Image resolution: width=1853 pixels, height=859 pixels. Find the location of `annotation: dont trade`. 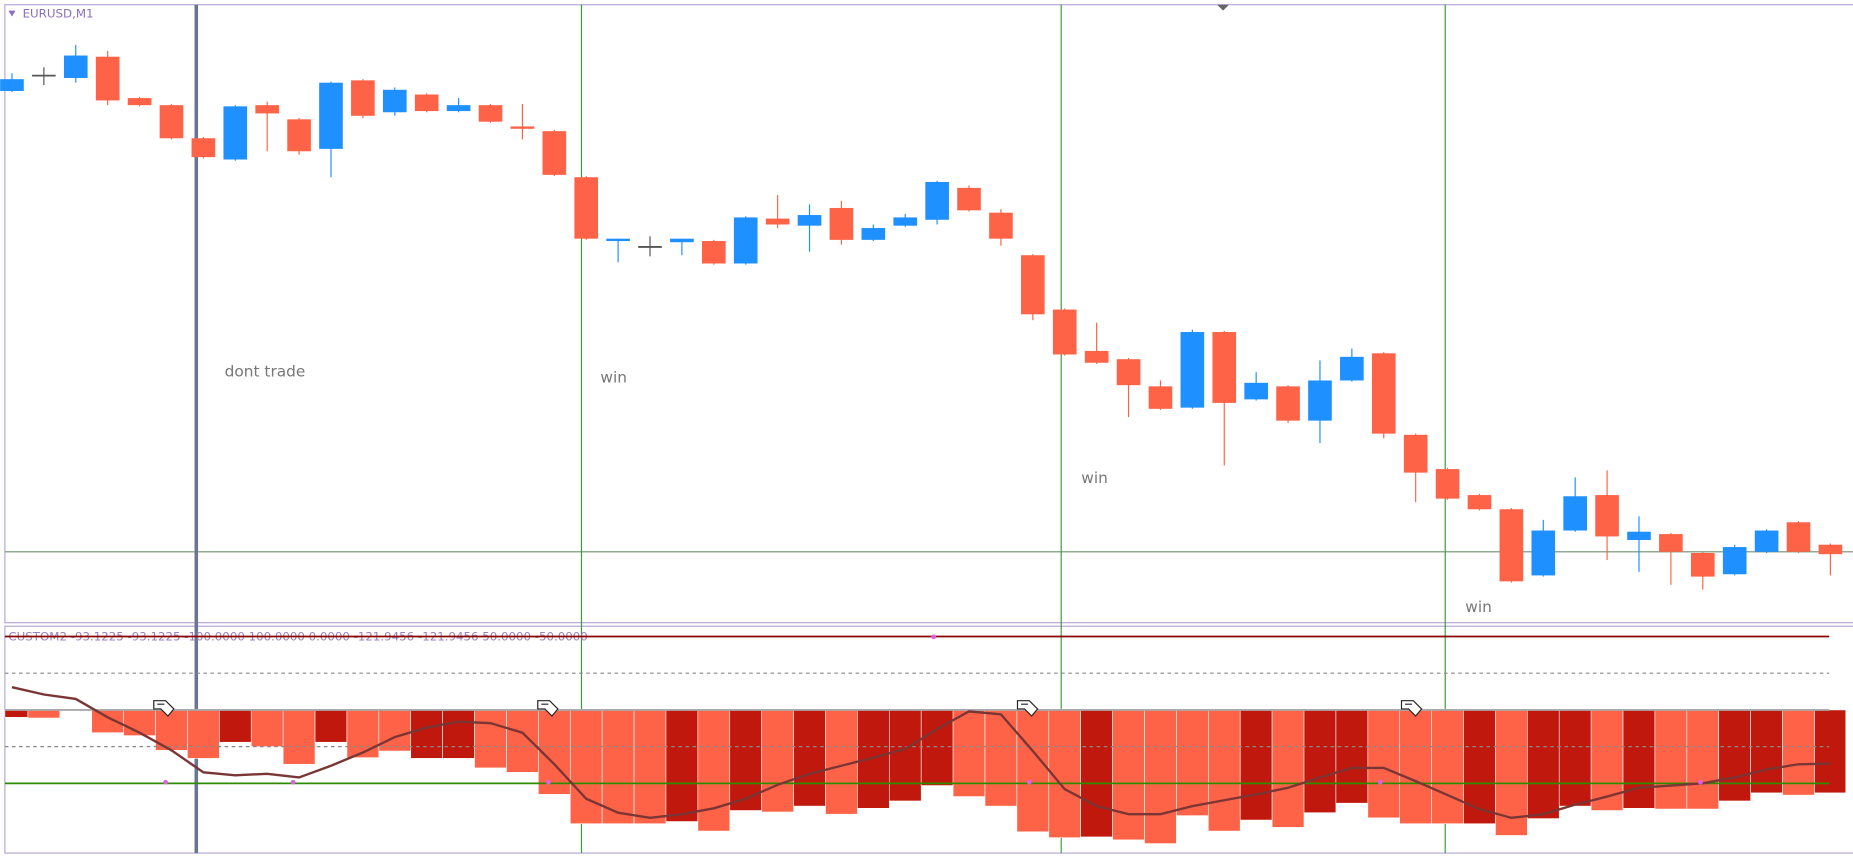

annotation: dont trade is located at coordinates (265, 372).